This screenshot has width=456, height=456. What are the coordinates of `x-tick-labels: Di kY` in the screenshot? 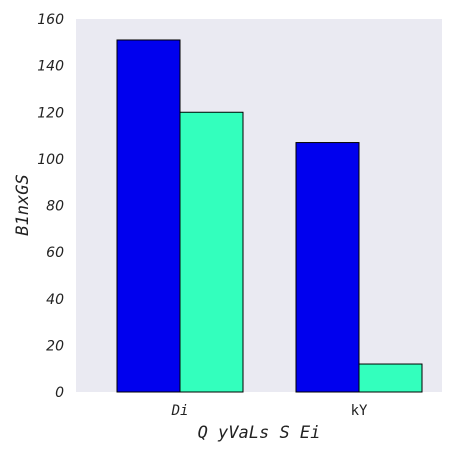 It's located at (269, 411).